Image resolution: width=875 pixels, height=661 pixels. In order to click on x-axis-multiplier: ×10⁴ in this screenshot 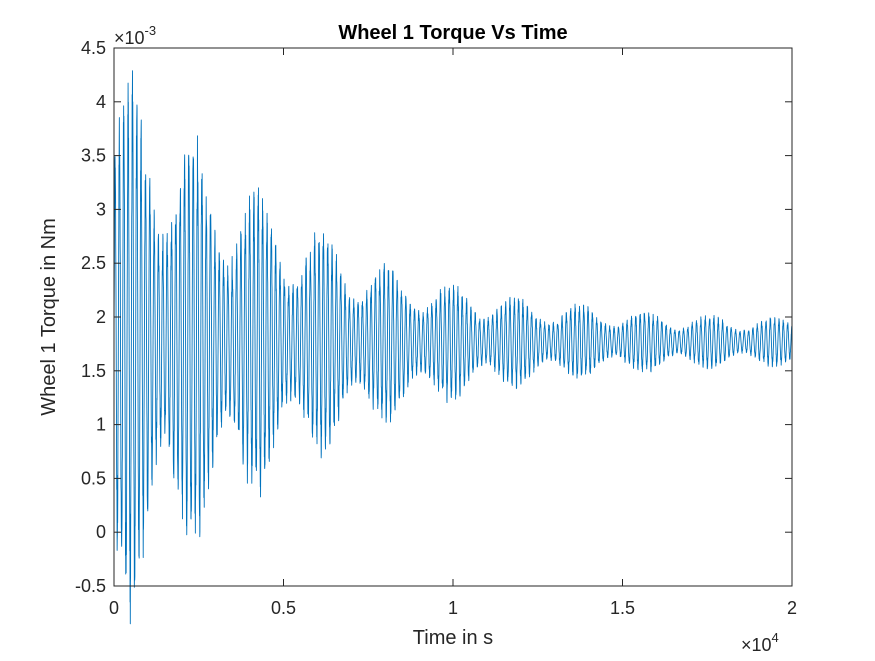, I will do `click(760, 642)`.